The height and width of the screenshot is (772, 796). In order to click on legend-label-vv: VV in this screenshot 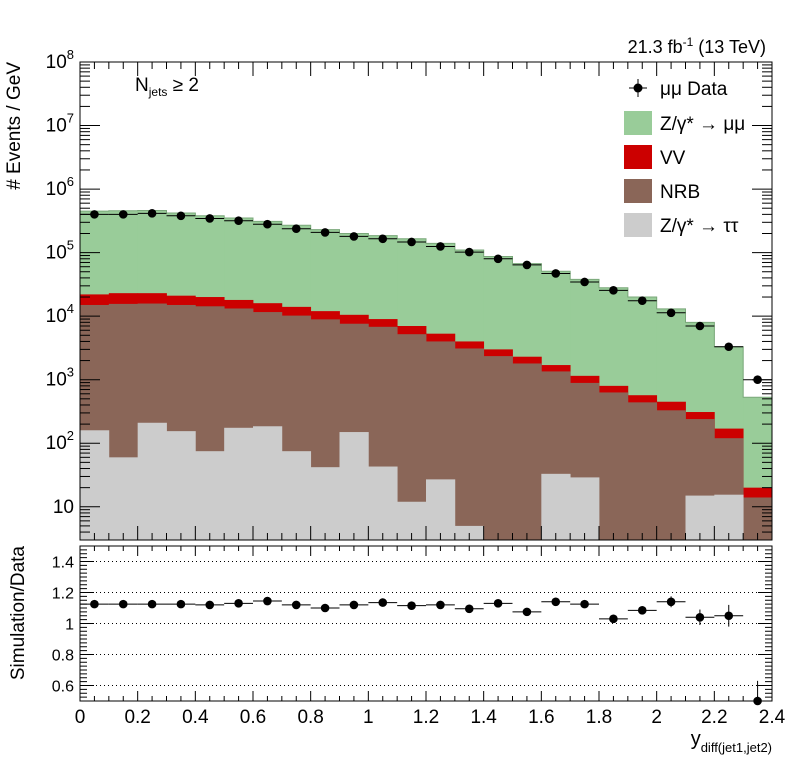, I will do `click(673, 158)`.